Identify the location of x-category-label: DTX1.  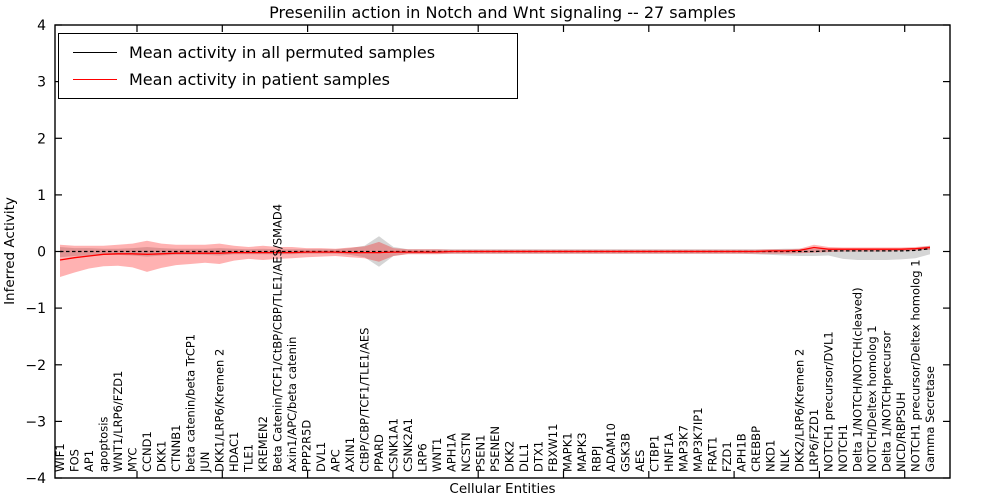
(539, 456).